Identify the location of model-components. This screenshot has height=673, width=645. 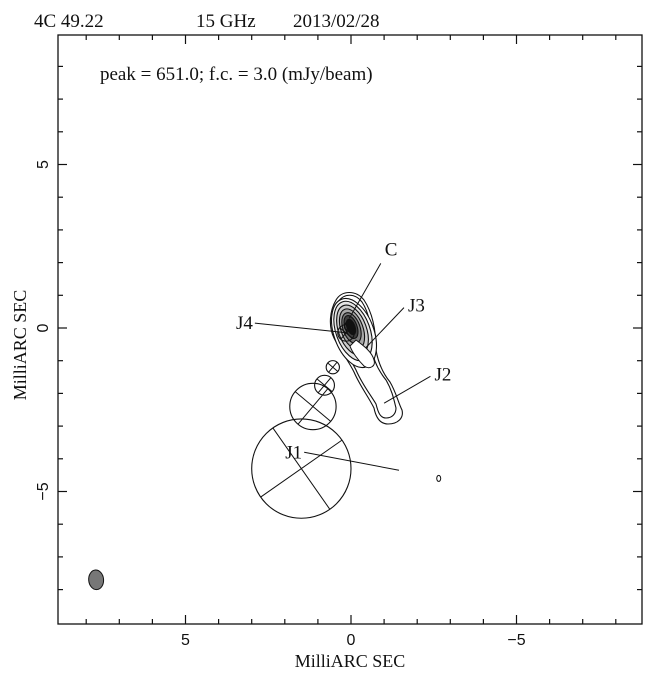
(303, 419).